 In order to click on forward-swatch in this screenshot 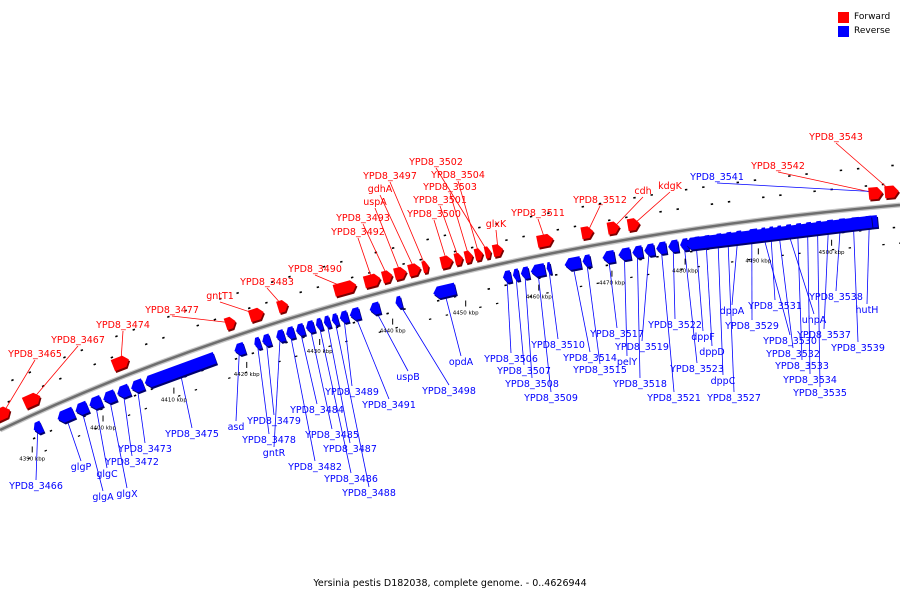, I will do `click(843, 17)`.